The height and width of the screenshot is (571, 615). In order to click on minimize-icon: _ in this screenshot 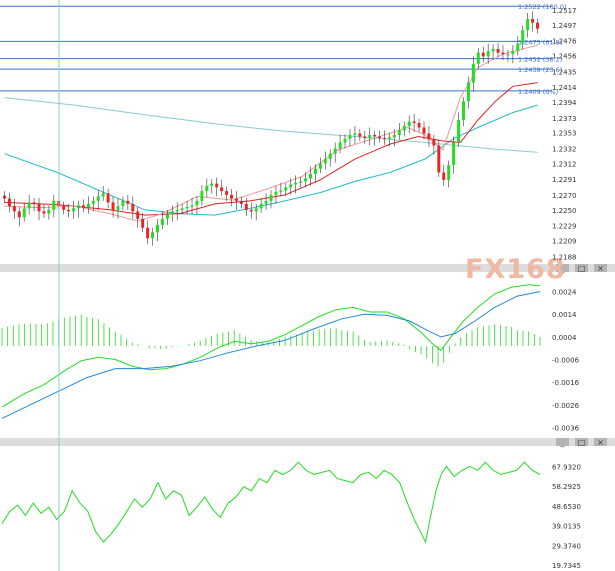, I will do `click(563, 442)`.